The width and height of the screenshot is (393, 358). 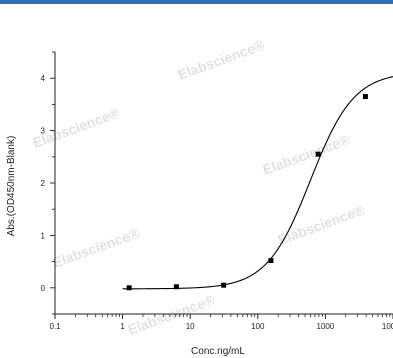 What do you see at coordinates (43, 78) in the screenshot?
I see `y-tick-label: 4` at bounding box center [43, 78].